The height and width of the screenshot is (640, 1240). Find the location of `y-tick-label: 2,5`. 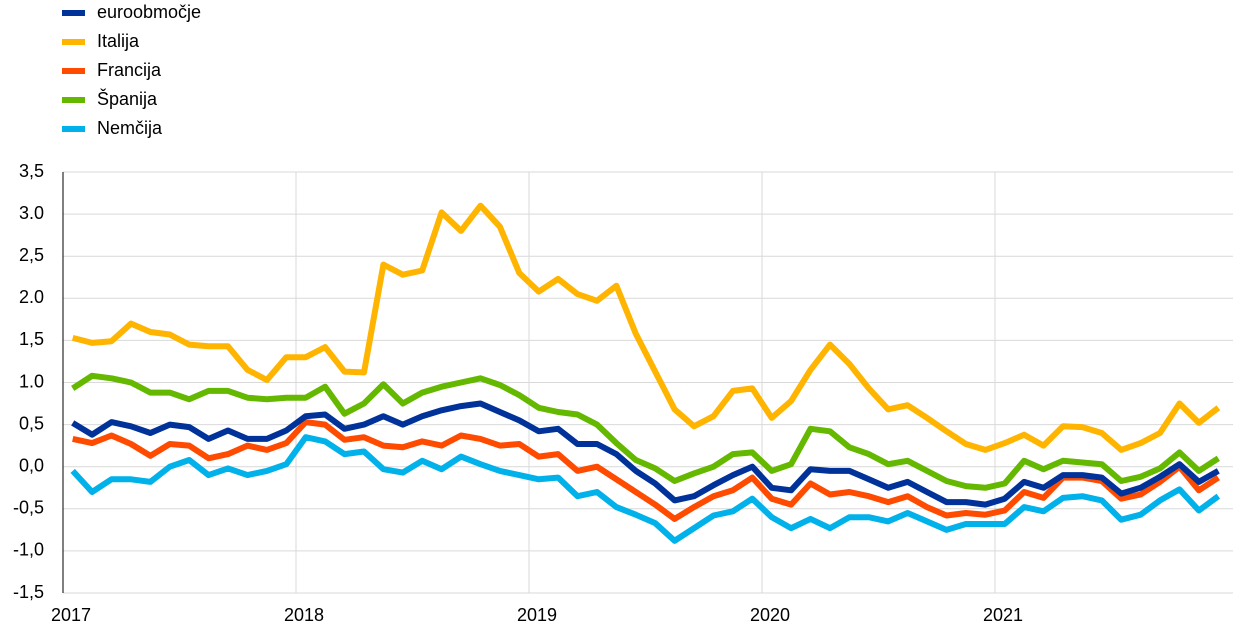

y-tick-label: 2,5 is located at coordinates (31, 255).